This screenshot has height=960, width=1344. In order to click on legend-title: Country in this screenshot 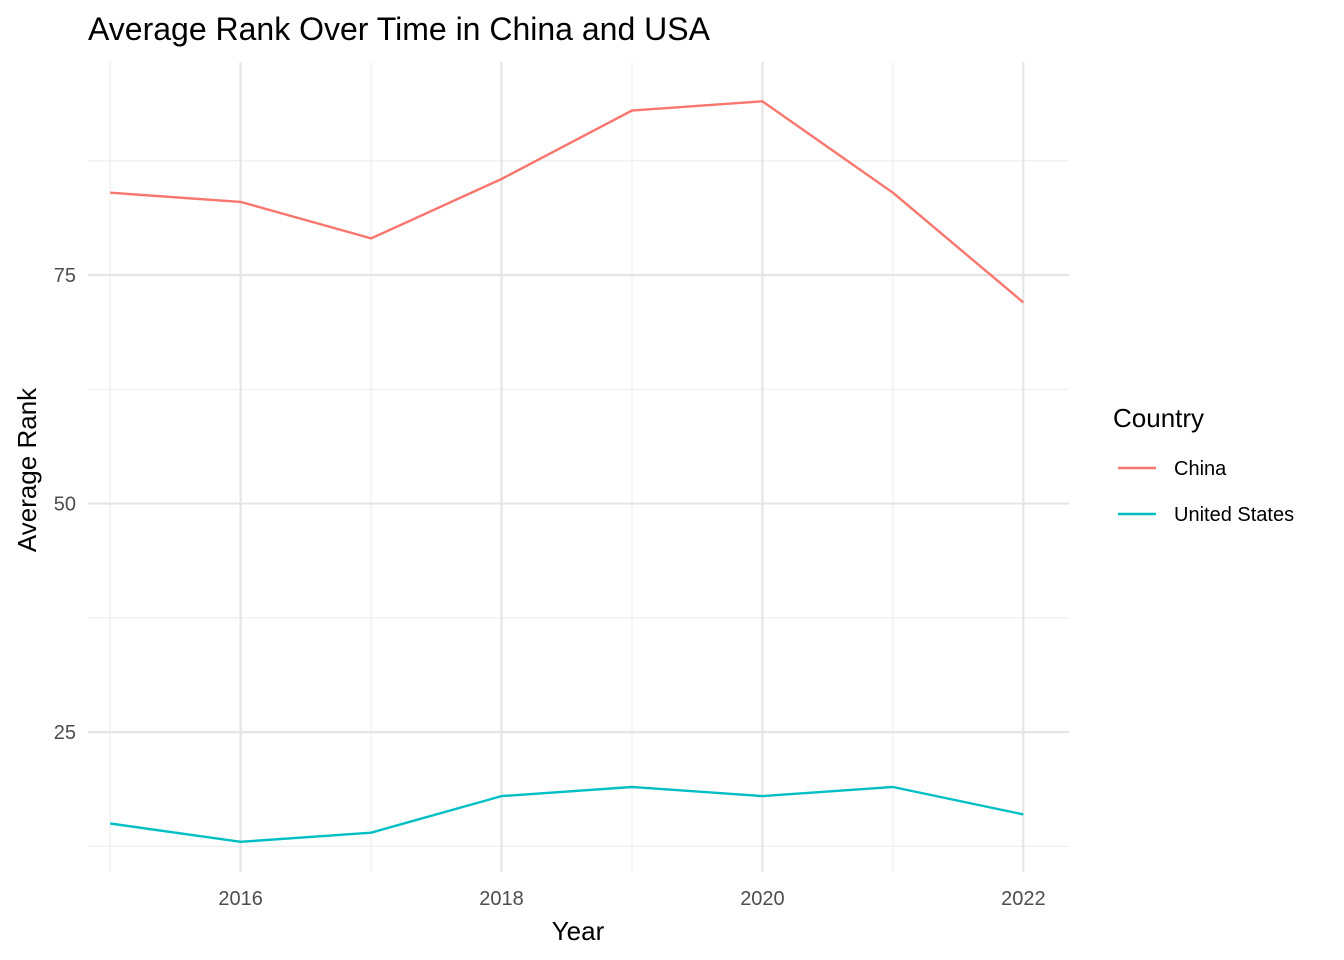, I will do `click(1158, 418)`.